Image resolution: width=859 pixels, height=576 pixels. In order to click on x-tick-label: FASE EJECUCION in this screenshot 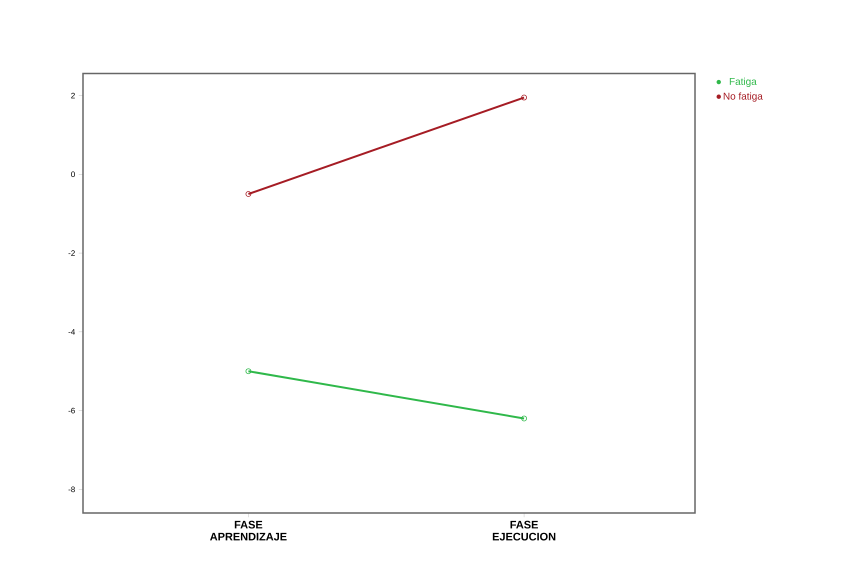, I will do `click(524, 530)`.